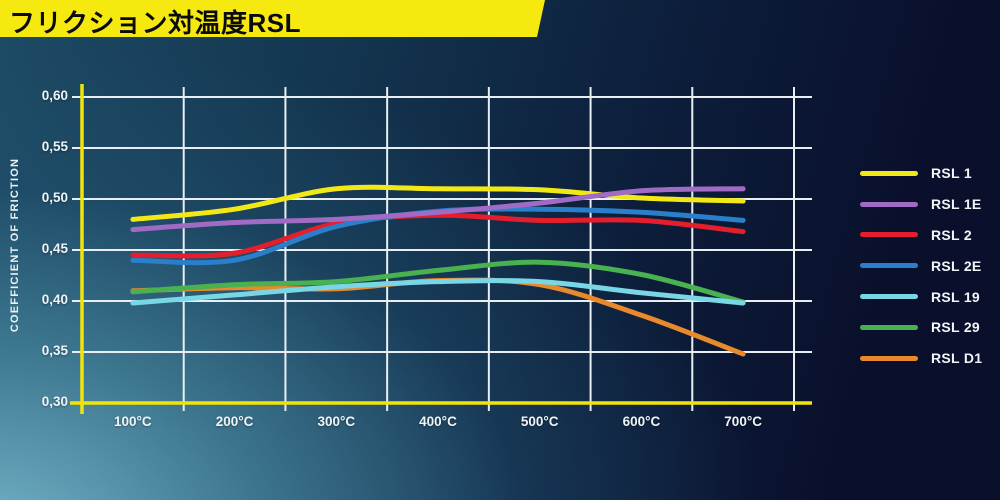 This screenshot has height=500, width=1000. What do you see at coordinates (539, 421) in the screenshot?
I see `x-tick-label: 500°C` at bounding box center [539, 421].